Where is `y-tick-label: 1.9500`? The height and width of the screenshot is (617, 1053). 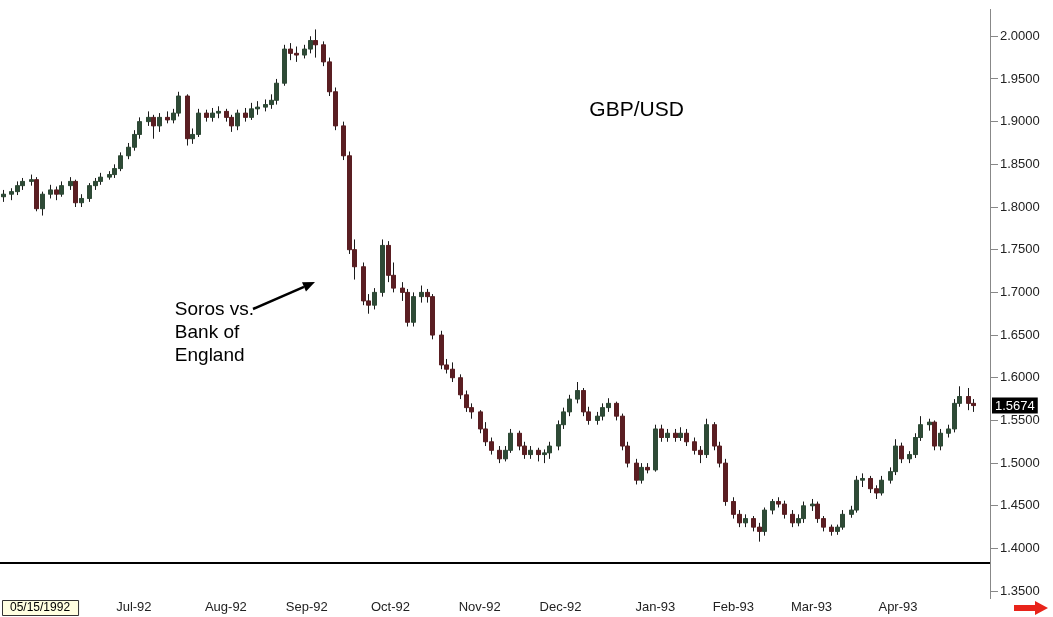
y-tick-label: 1.9500 is located at coordinates (1020, 78).